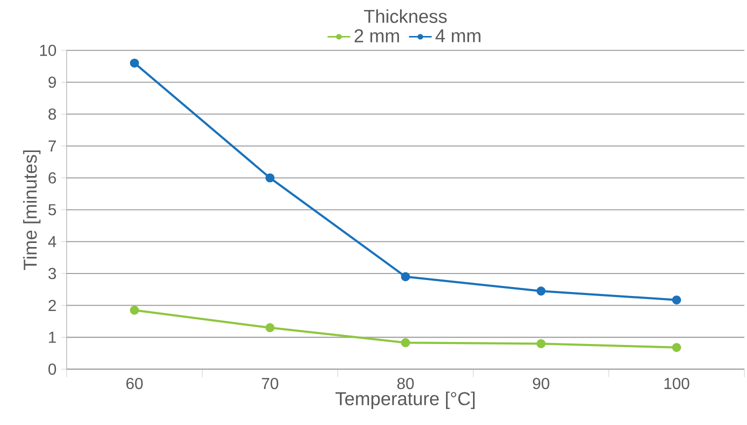 The height and width of the screenshot is (425, 747). What do you see at coordinates (52, 369) in the screenshot?
I see `y-tick-label: 0` at bounding box center [52, 369].